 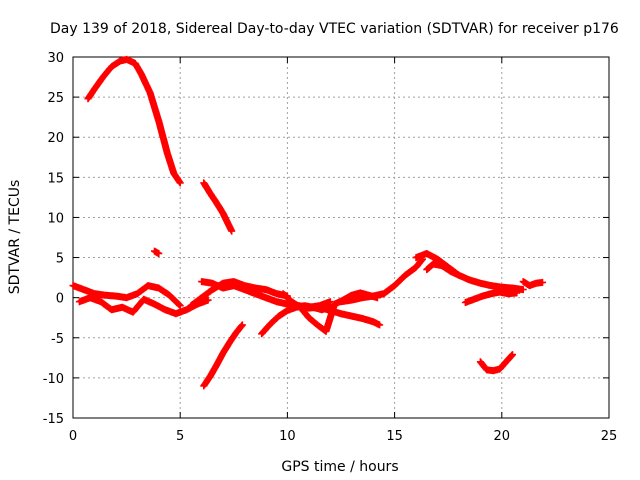 What do you see at coordinates (55, 218) in the screenshot?
I see `y-tick-label: 10` at bounding box center [55, 218].